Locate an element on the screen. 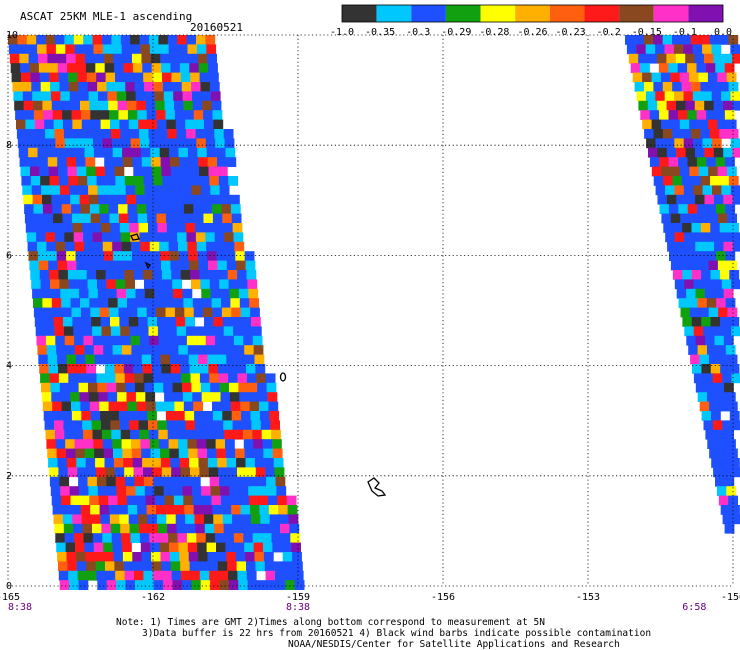  lon-tick-label: -162 is located at coordinates (153, 597).